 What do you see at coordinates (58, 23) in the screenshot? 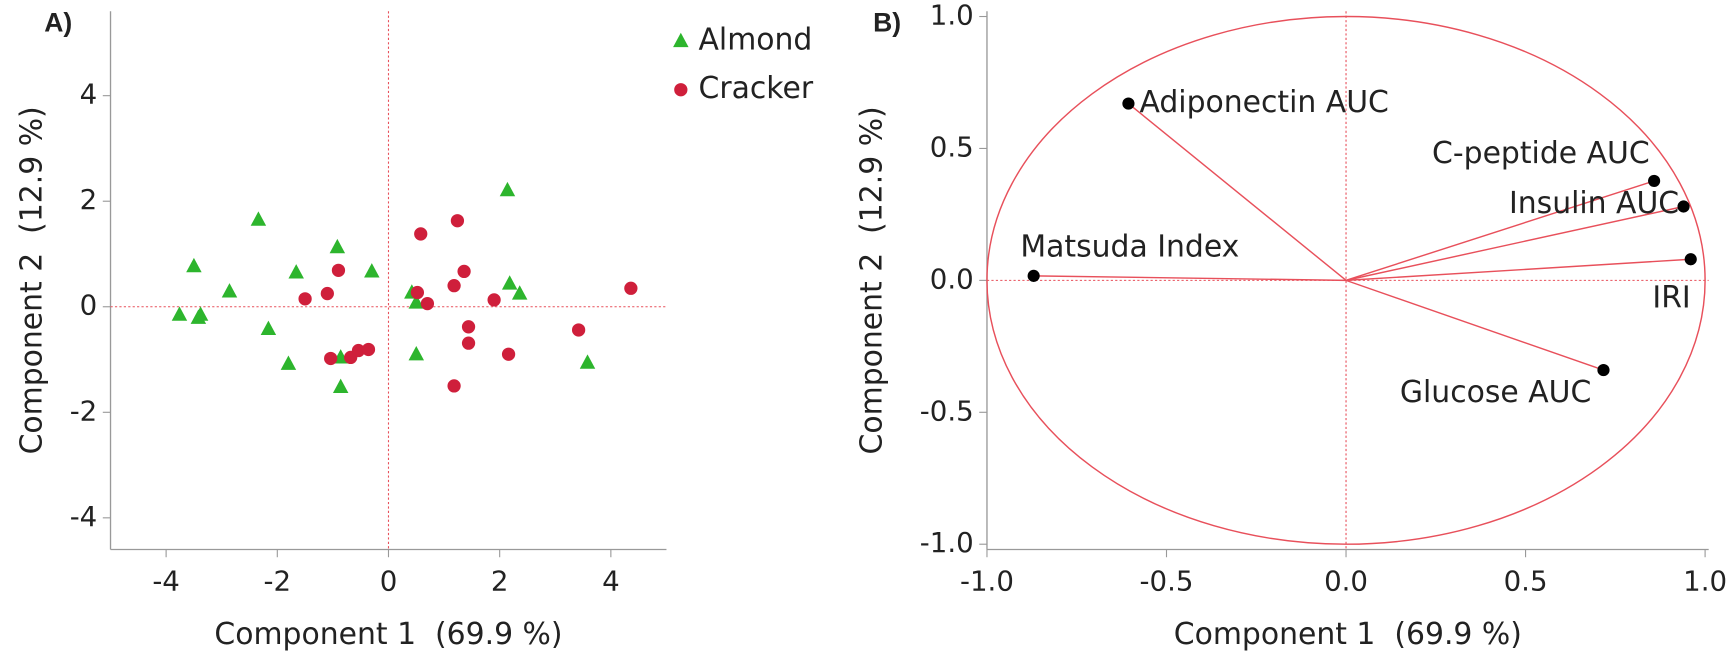
I see `panel-label: A)` at bounding box center [58, 23].